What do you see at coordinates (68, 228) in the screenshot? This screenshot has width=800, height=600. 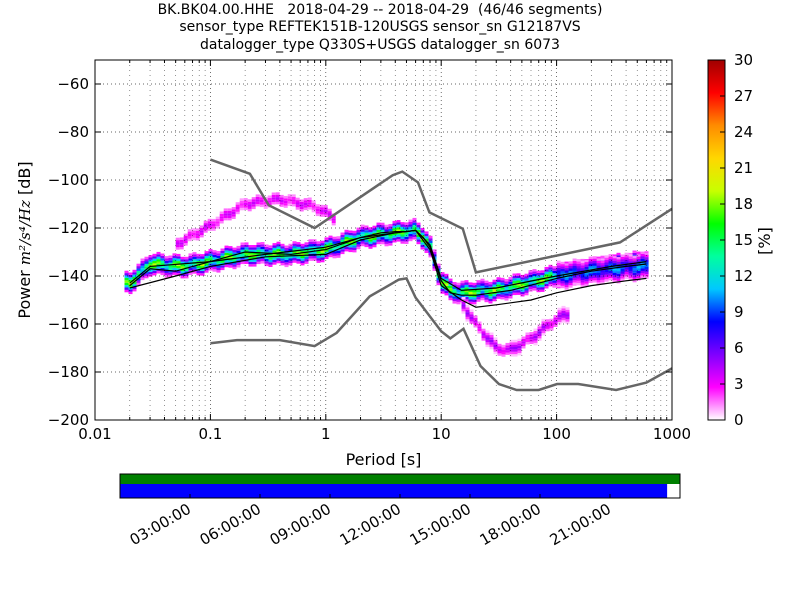 I see `y-tick-label: −120` at bounding box center [68, 228].